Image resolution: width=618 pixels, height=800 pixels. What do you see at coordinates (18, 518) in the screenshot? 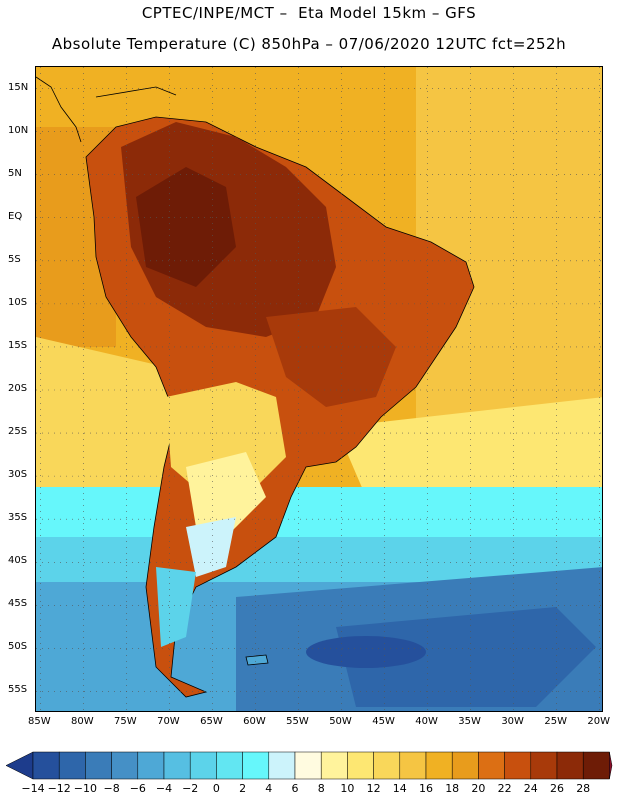
I see `lat-tick-label: 35S` at bounding box center [18, 518].